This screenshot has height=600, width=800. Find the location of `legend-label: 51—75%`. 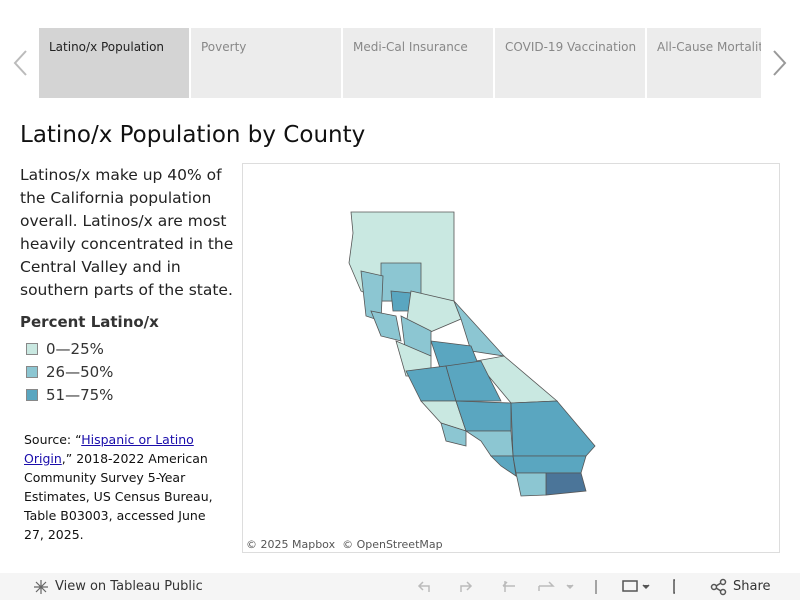

legend-label: 51—75% is located at coordinates (80, 394).